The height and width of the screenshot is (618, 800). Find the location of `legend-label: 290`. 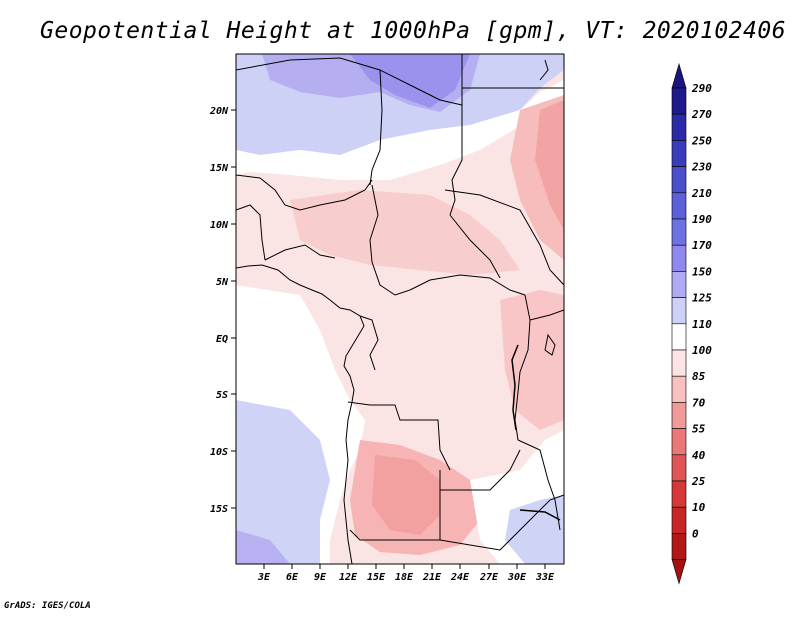

legend-label: 290 is located at coordinates (701, 88).